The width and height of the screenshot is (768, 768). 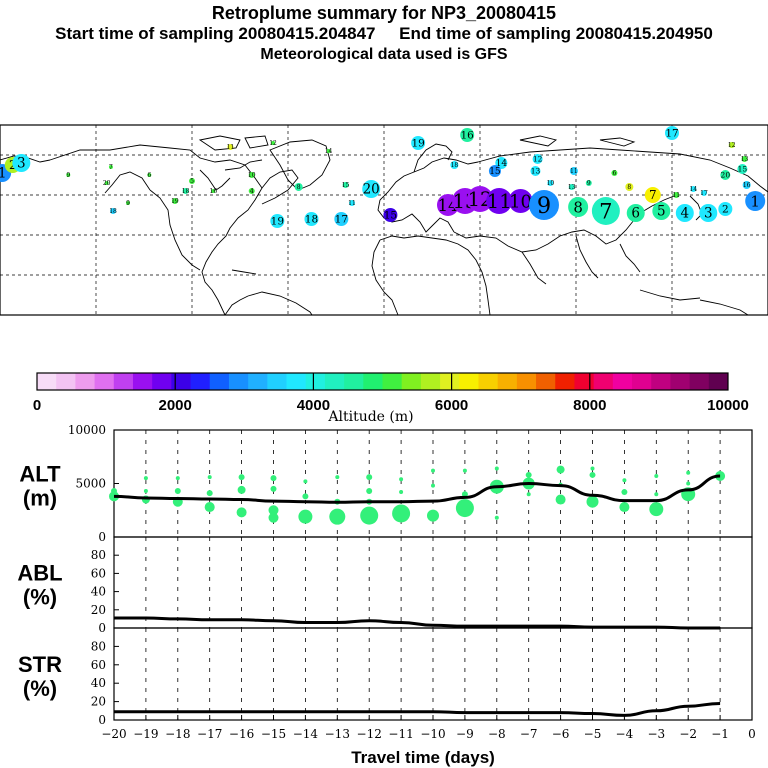 I want to click on colorbar-tick-label: 8000, so click(x=589, y=405).